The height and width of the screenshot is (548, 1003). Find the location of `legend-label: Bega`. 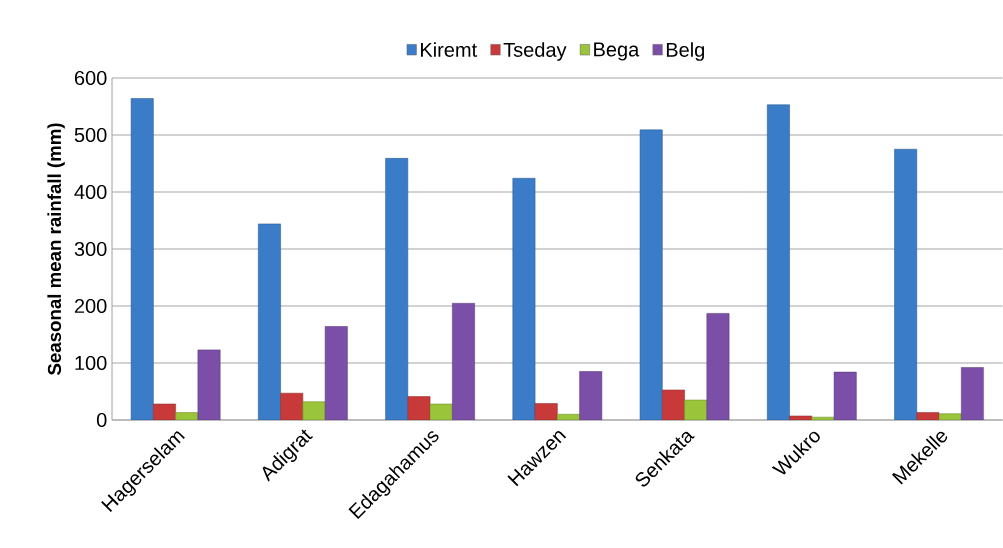

legend-label: Bega is located at coordinates (617, 51).